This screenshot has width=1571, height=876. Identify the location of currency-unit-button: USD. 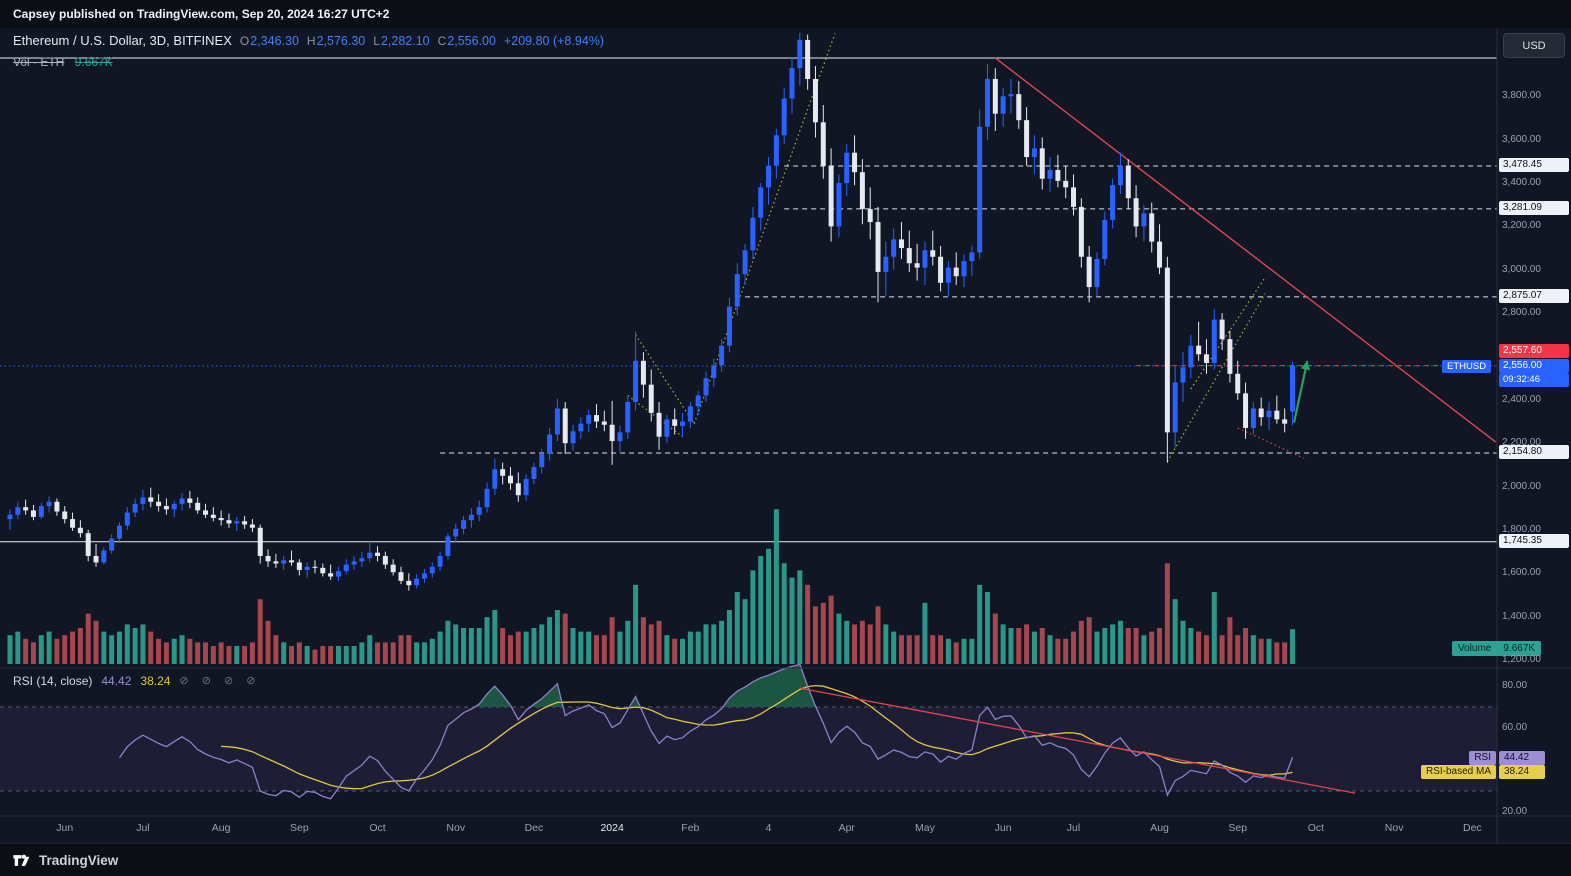
(1534, 45).